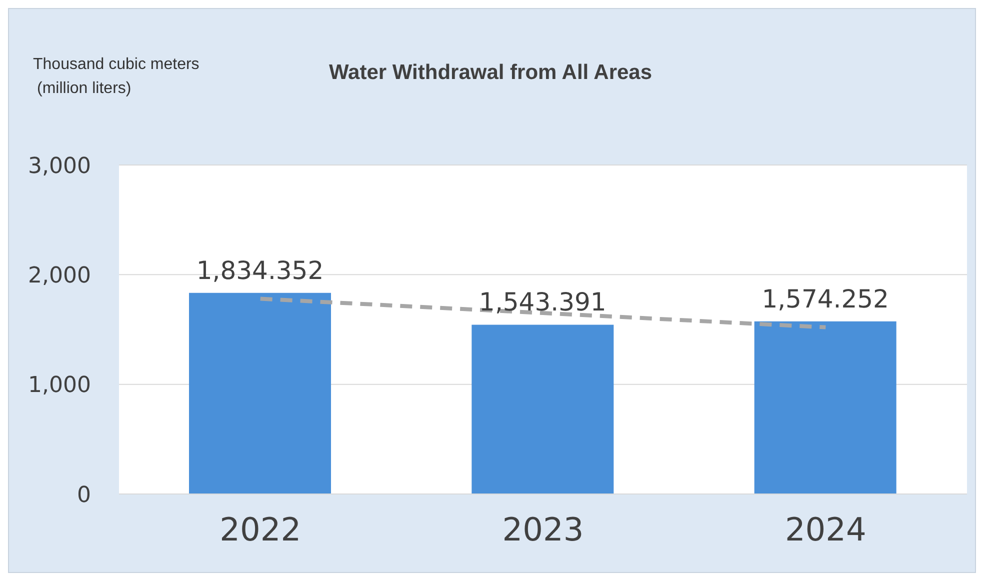  What do you see at coordinates (59, 385) in the screenshot?
I see `y-tick-label: 1,000` at bounding box center [59, 385].